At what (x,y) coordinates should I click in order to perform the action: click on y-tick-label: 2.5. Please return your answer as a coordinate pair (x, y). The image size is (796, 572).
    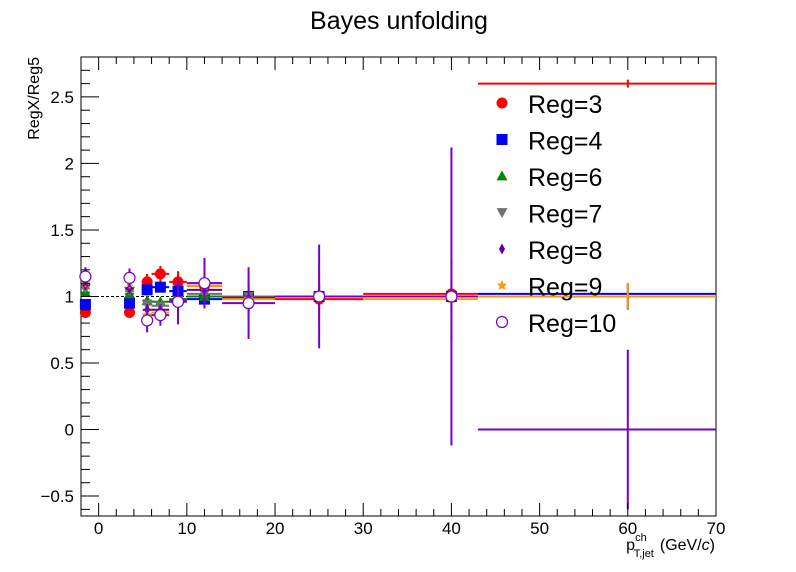
    Looking at the image, I should click on (62, 97).